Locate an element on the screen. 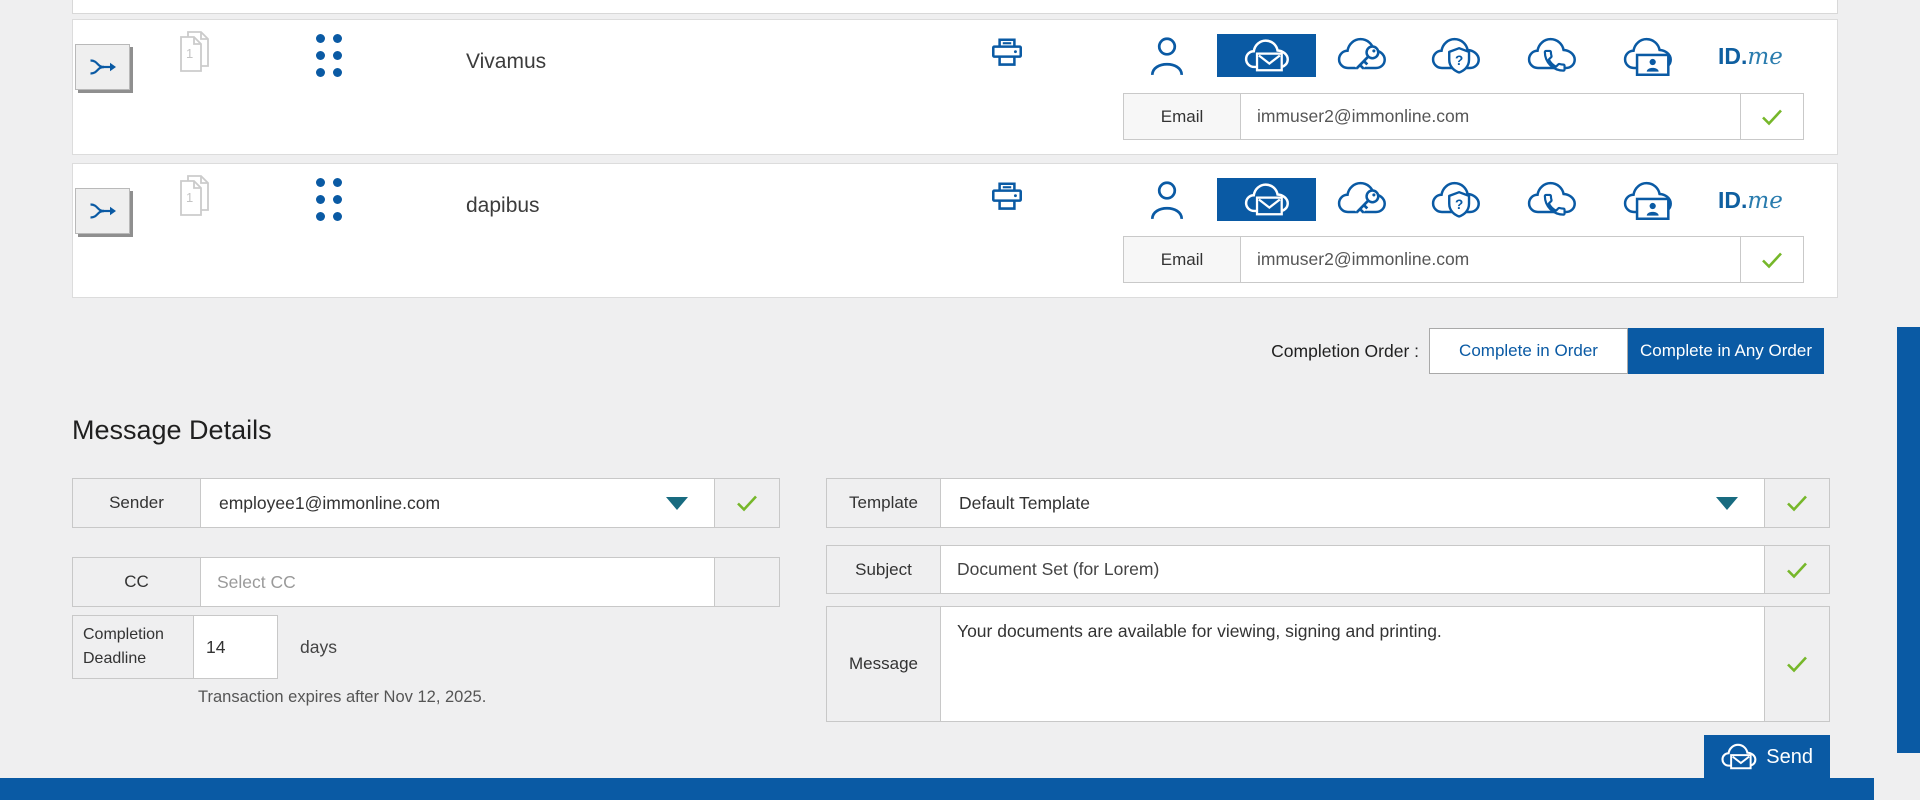 This screenshot has height=800, width=1920. template-valid-check is located at coordinates (1797, 503).